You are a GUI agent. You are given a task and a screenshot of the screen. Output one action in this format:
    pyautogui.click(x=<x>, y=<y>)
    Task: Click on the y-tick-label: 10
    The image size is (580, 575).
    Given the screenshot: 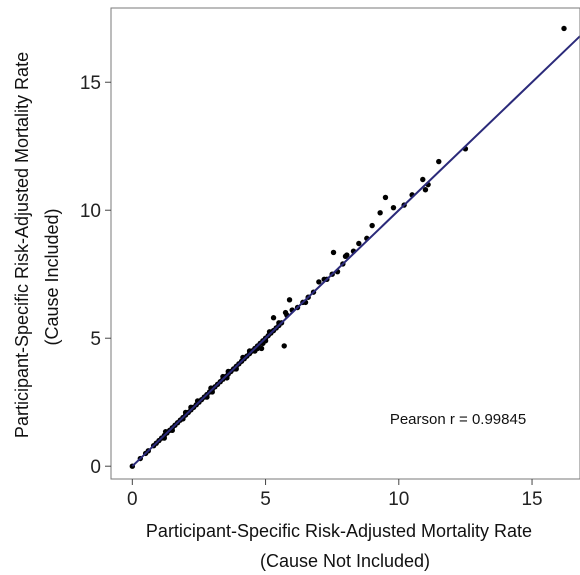 What is the action you would take?
    pyautogui.click(x=90, y=211)
    